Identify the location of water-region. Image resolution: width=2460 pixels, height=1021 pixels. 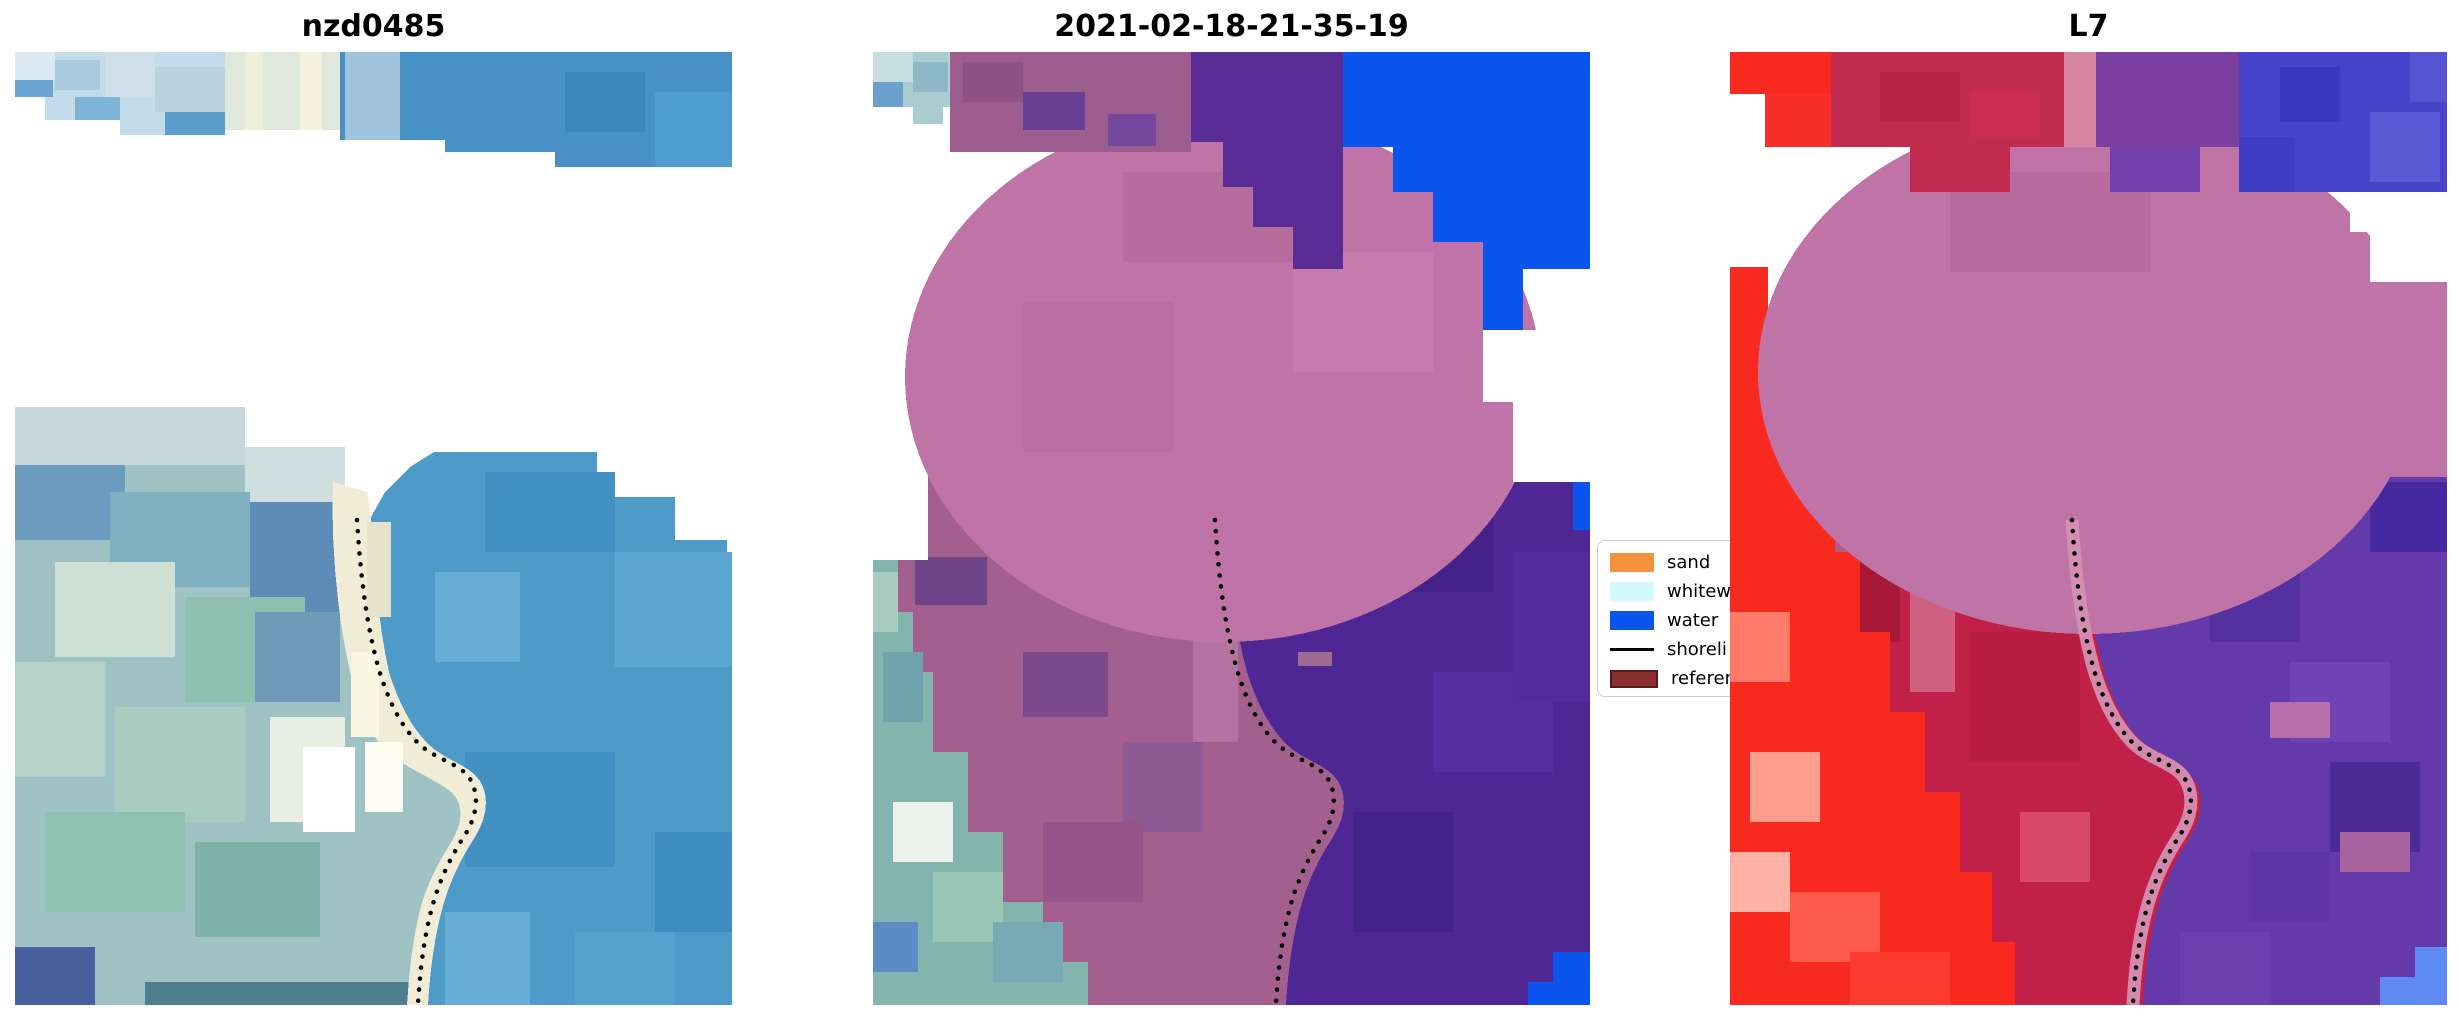
(551, 728).